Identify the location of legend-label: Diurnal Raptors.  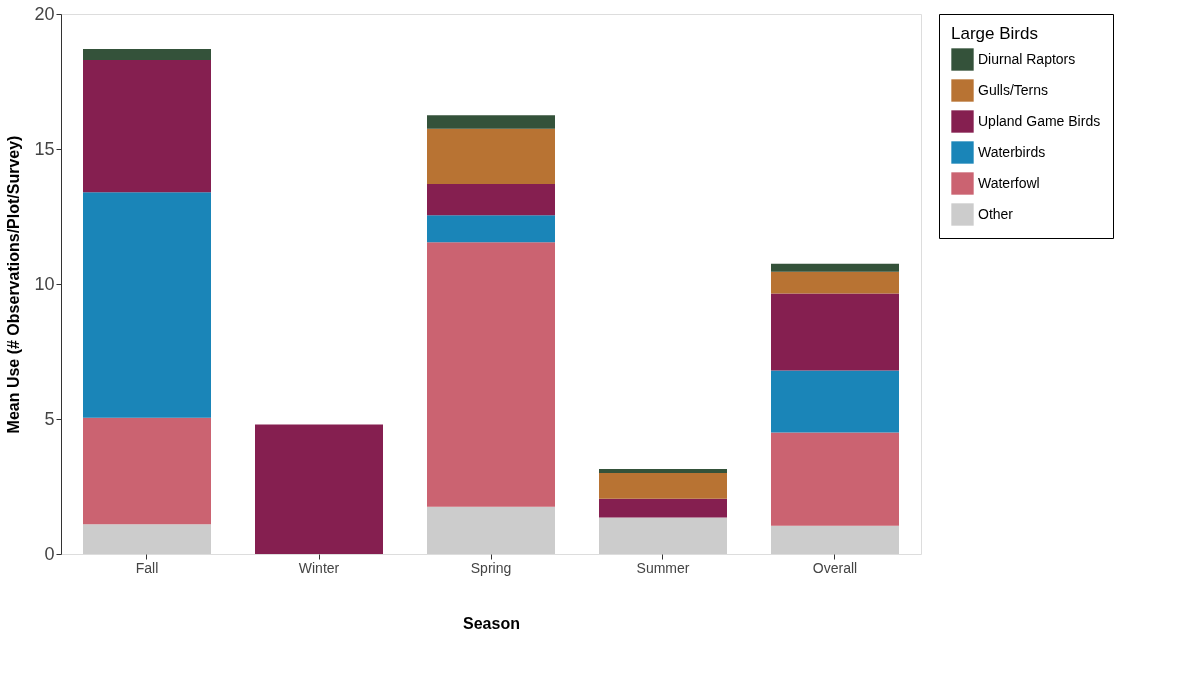
(1027, 58).